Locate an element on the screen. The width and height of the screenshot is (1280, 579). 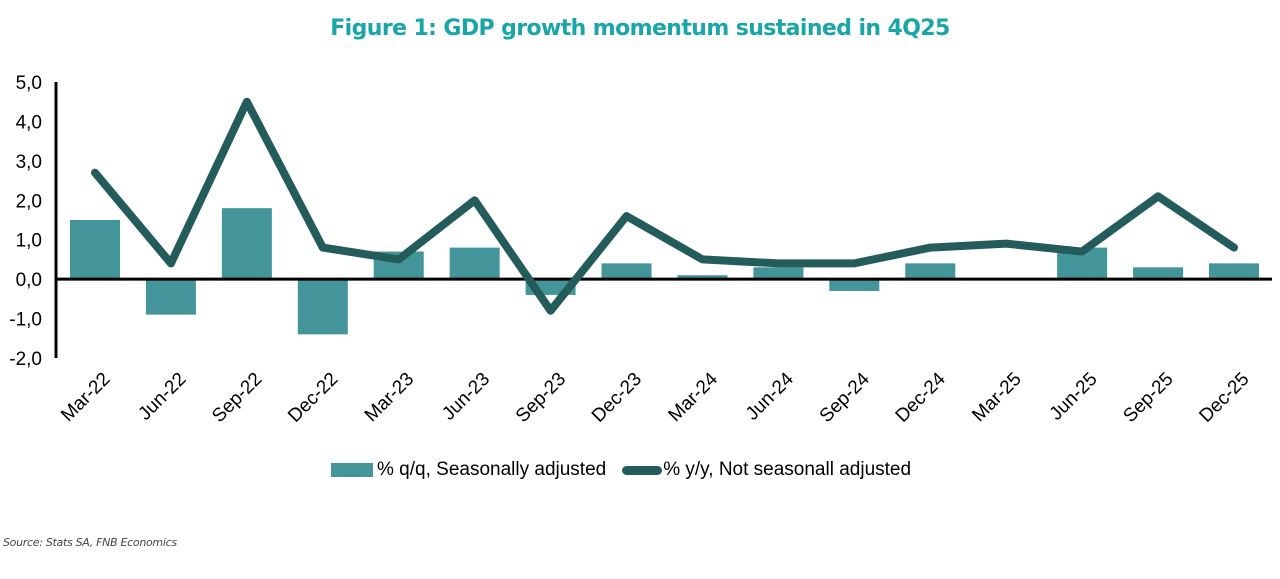
legend-item-qq: % q/q, Seasonally adjusted is located at coordinates (468, 470).